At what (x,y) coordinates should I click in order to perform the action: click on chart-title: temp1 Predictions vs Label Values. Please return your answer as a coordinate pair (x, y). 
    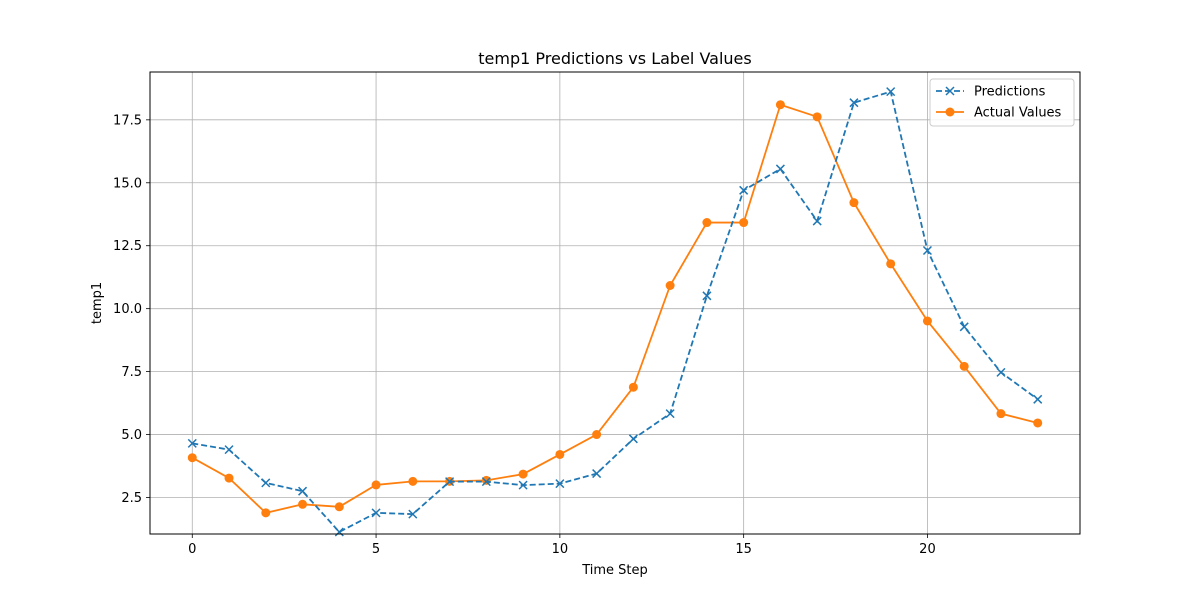
    Looking at the image, I should click on (614, 58).